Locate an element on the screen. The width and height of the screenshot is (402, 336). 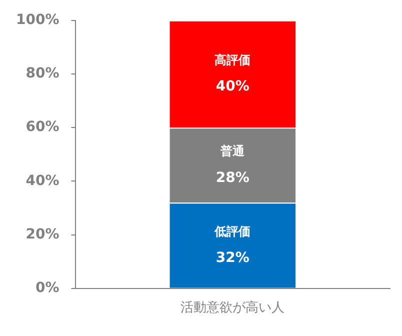
series-label: 低評価 is located at coordinates (232, 231).